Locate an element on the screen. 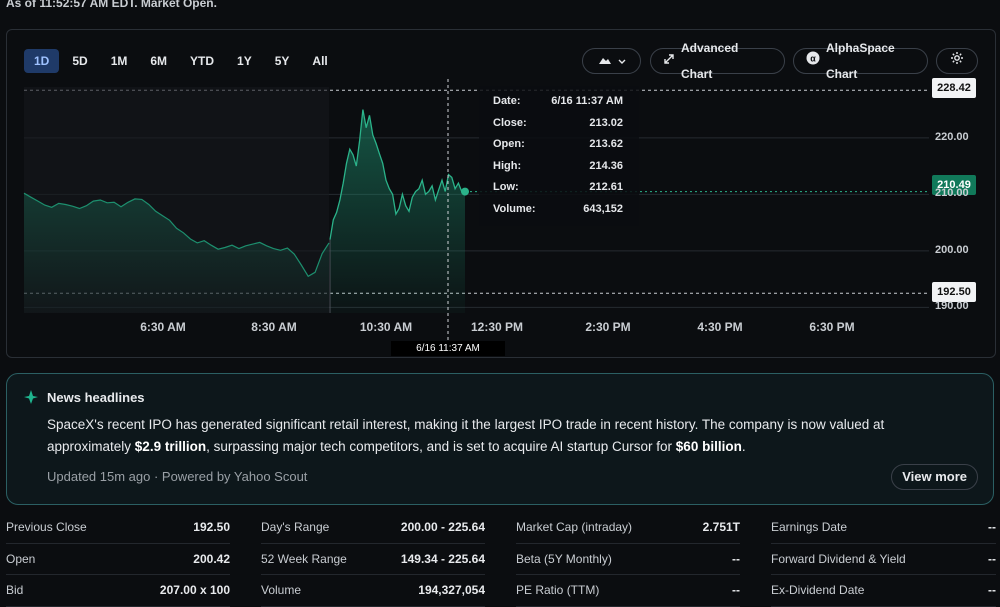 This screenshot has height=607, width=1000. tooltip-value: 213.02 is located at coordinates (606, 122).